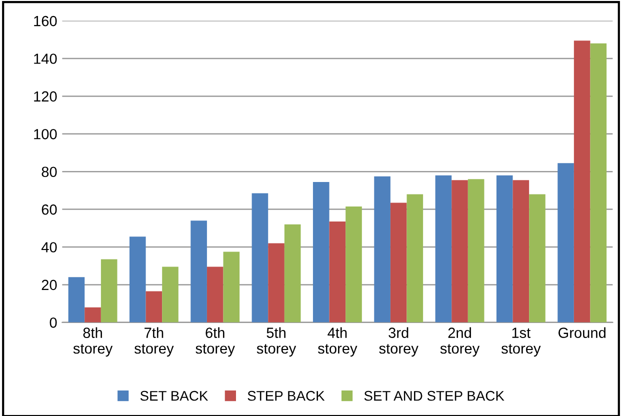 The width and height of the screenshot is (622, 416). What do you see at coordinates (53, 323) in the screenshot?
I see `y-tick-label: 0` at bounding box center [53, 323].